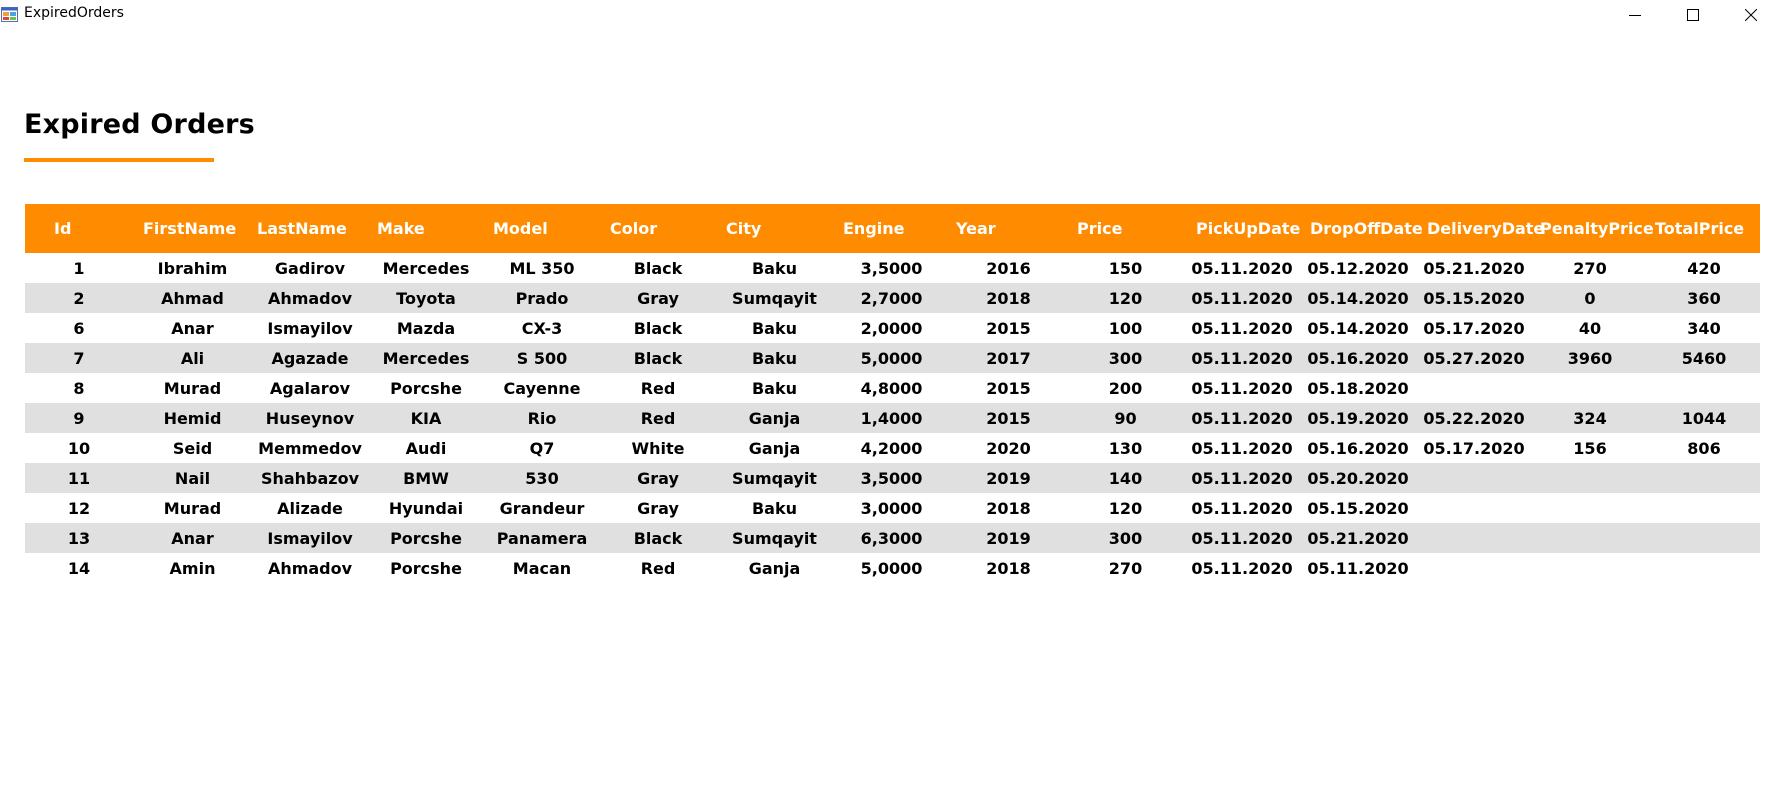 Image resolution: width=1775 pixels, height=786 pixels. I want to click on cell-penaltyprice: 324, so click(1590, 418).